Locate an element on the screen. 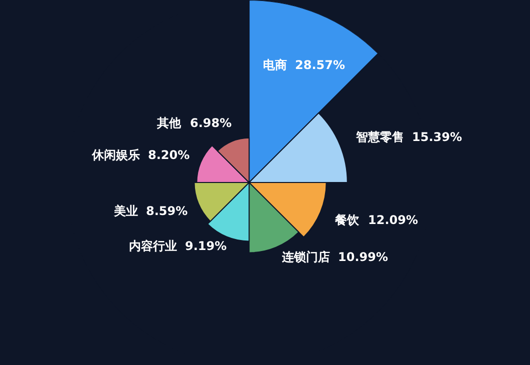  category-label: 其他 is located at coordinates (169, 123).